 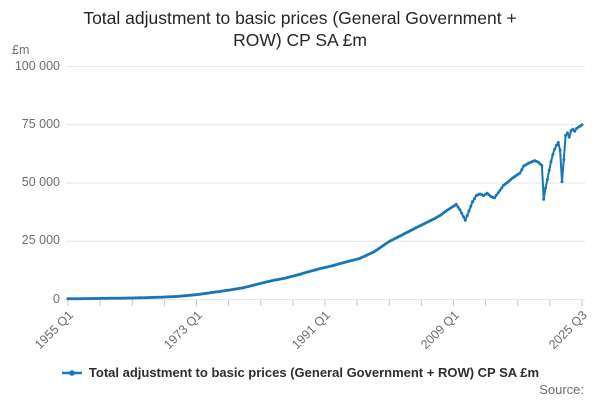 What do you see at coordinates (561, 389) in the screenshot?
I see `source-label: Source:` at bounding box center [561, 389].